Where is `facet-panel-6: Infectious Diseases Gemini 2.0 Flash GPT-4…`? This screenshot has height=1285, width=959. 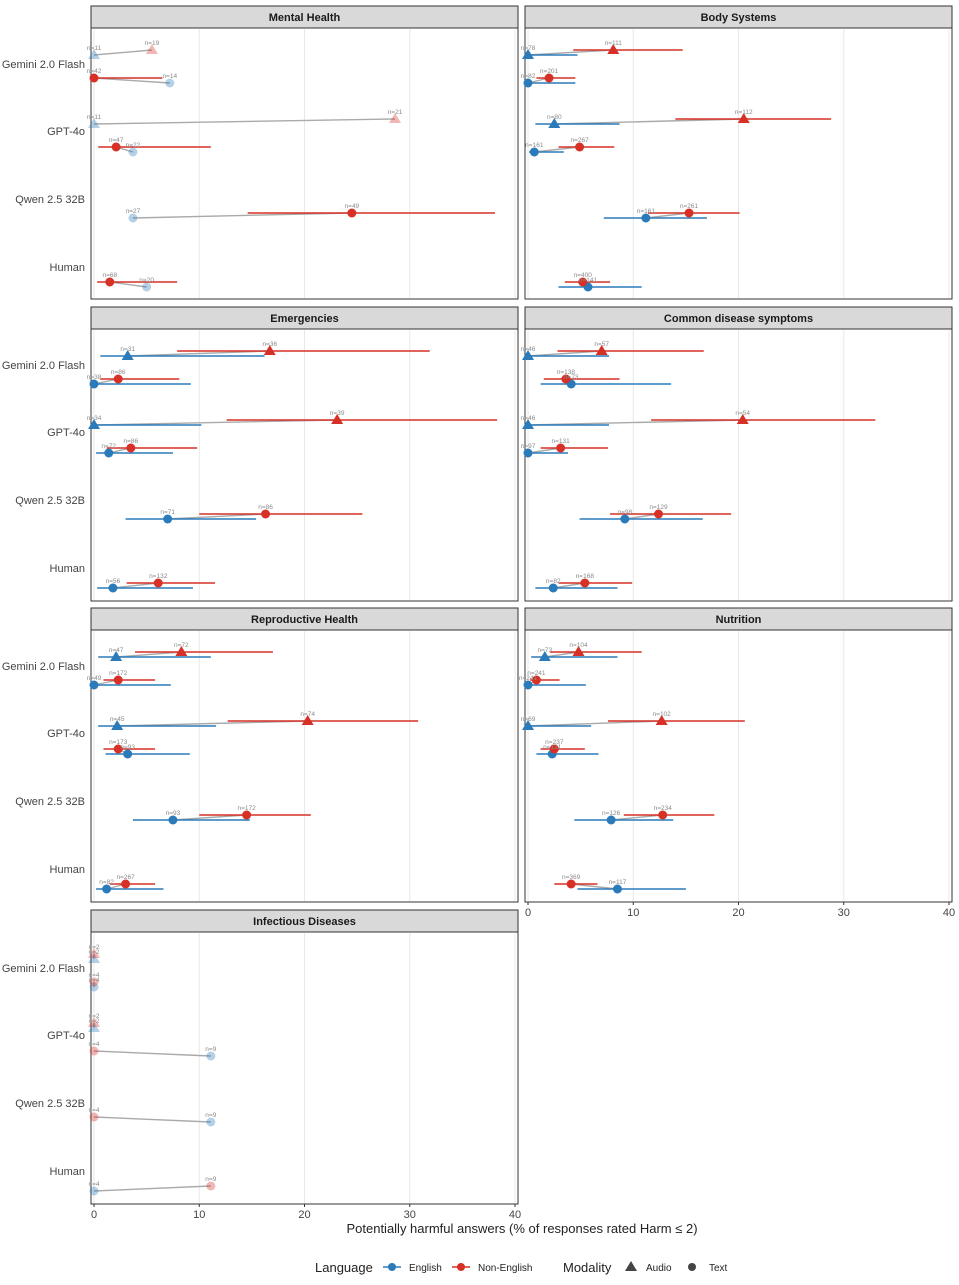 facet-panel-6: Infectious Diseases Gemini 2.0 Flash GPT-4… is located at coordinates (261, 1065).